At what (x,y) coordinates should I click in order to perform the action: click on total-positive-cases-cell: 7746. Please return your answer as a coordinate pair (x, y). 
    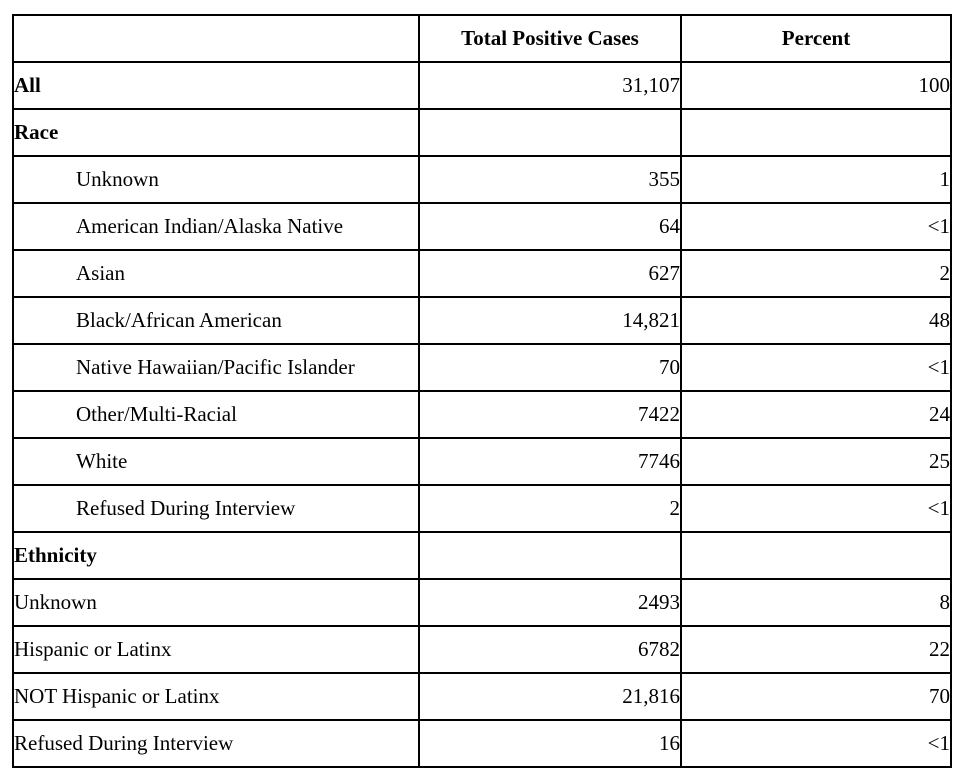
    Looking at the image, I should click on (550, 461).